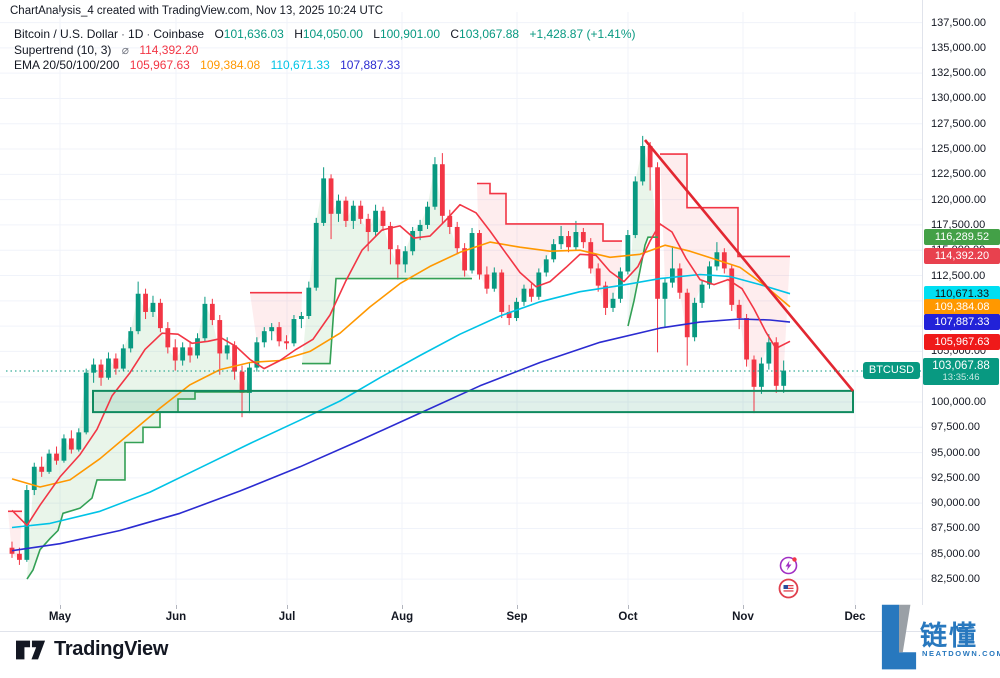 Image resolution: width=1000 pixels, height=678 pixels. Describe the element at coordinates (949, 636) in the screenshot. I see `brand-name-cn: 链懂` at that location.